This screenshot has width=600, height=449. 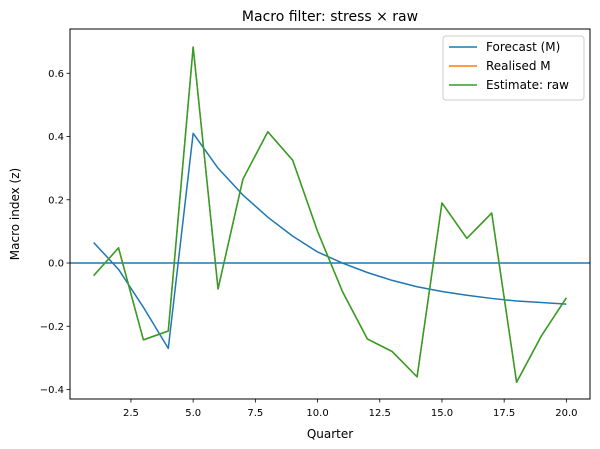 I want to click on x-tick-label: 20.0, so click(x=566, y=413).